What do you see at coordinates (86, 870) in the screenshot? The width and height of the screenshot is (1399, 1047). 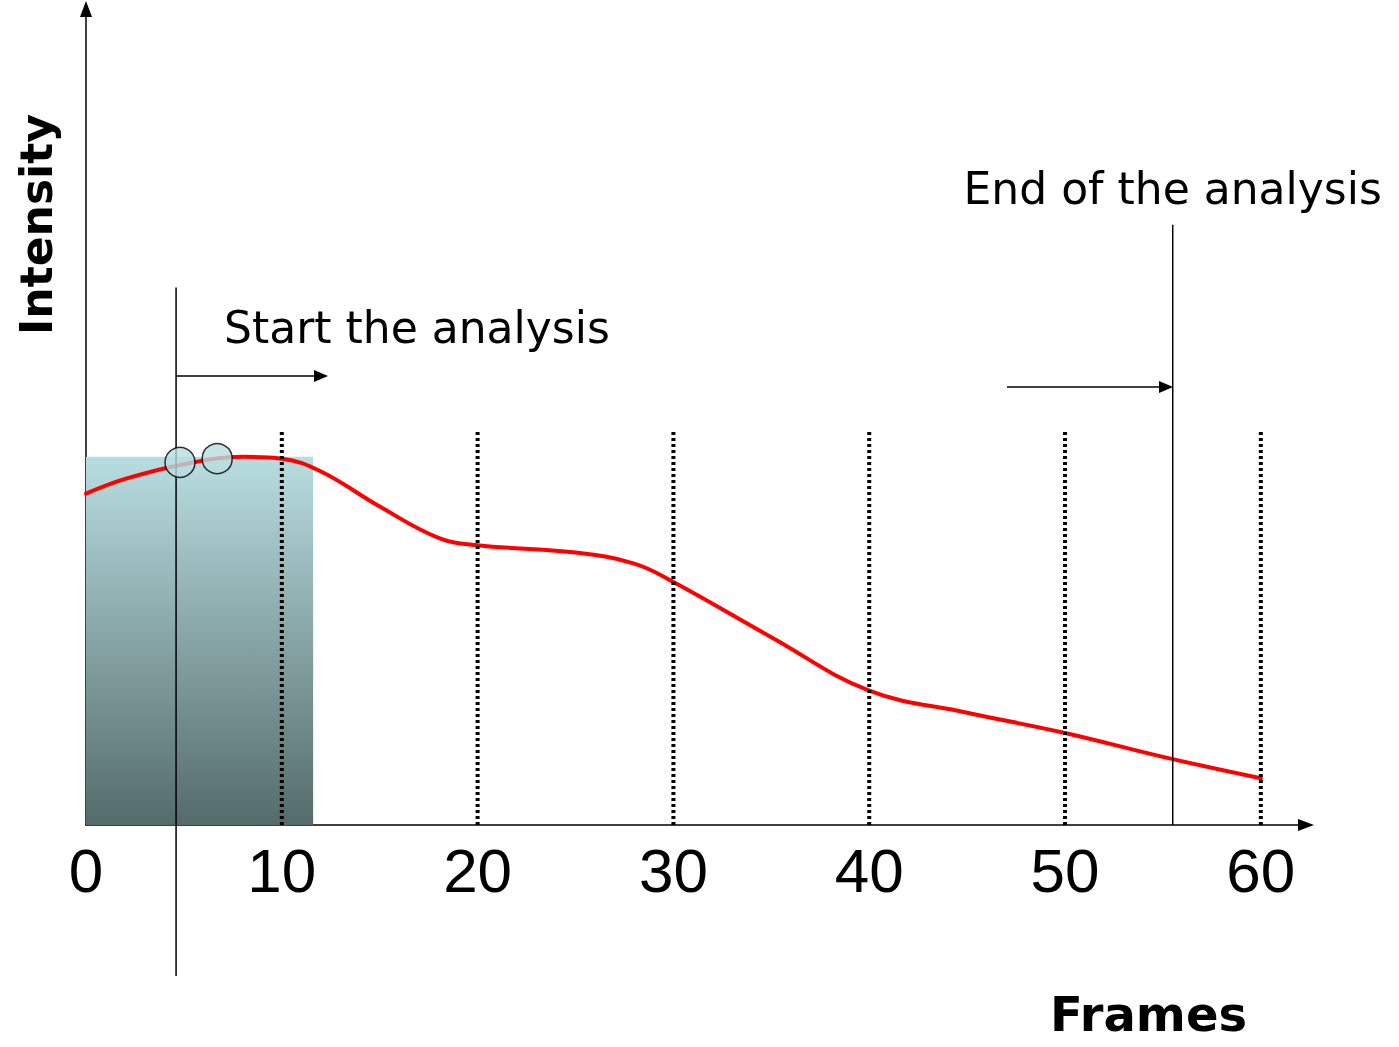 I see `x-tick-label: 0` at bounding box center [86, 870].